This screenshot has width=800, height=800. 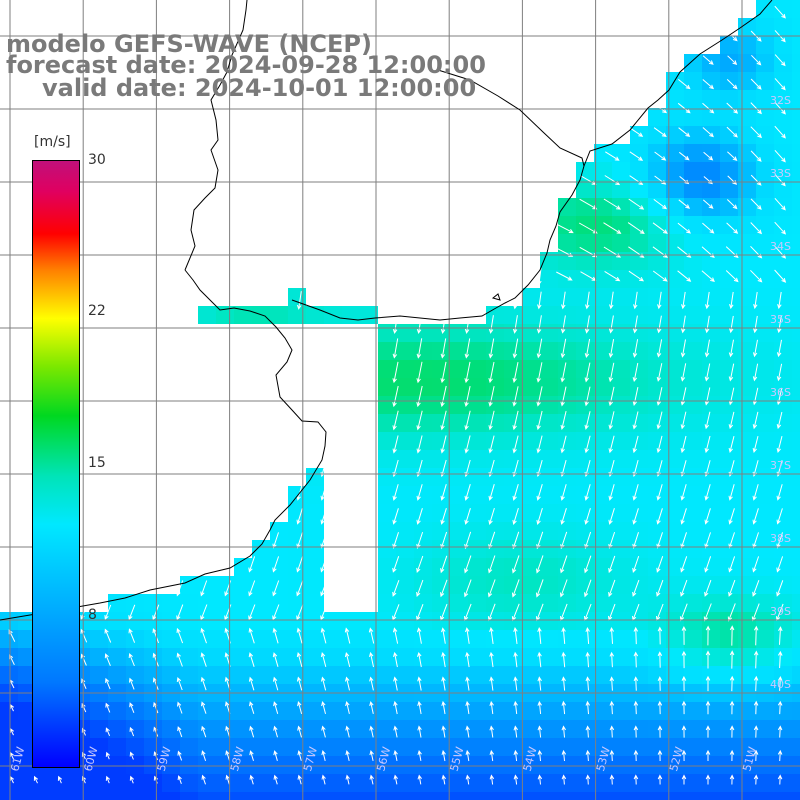 What do you see at coordinates (189, 44) in the screenshot?
I see `model-title: modelo GEFS-WAVE (NCEP)` at bounding box center [189, 44].